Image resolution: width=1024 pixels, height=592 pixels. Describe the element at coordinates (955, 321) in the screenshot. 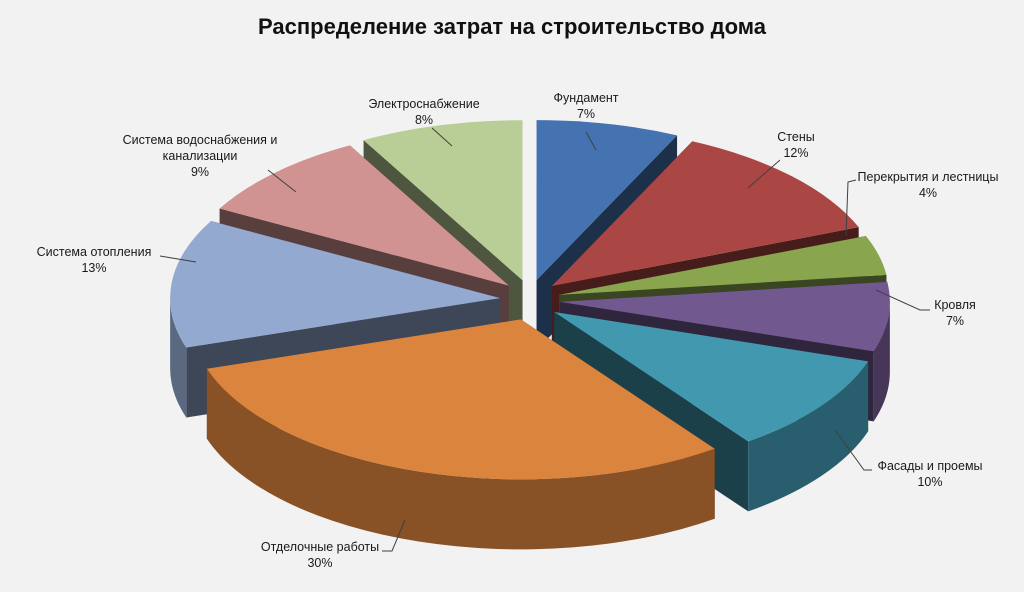

I see `slice-value-3: 7%` at that location.